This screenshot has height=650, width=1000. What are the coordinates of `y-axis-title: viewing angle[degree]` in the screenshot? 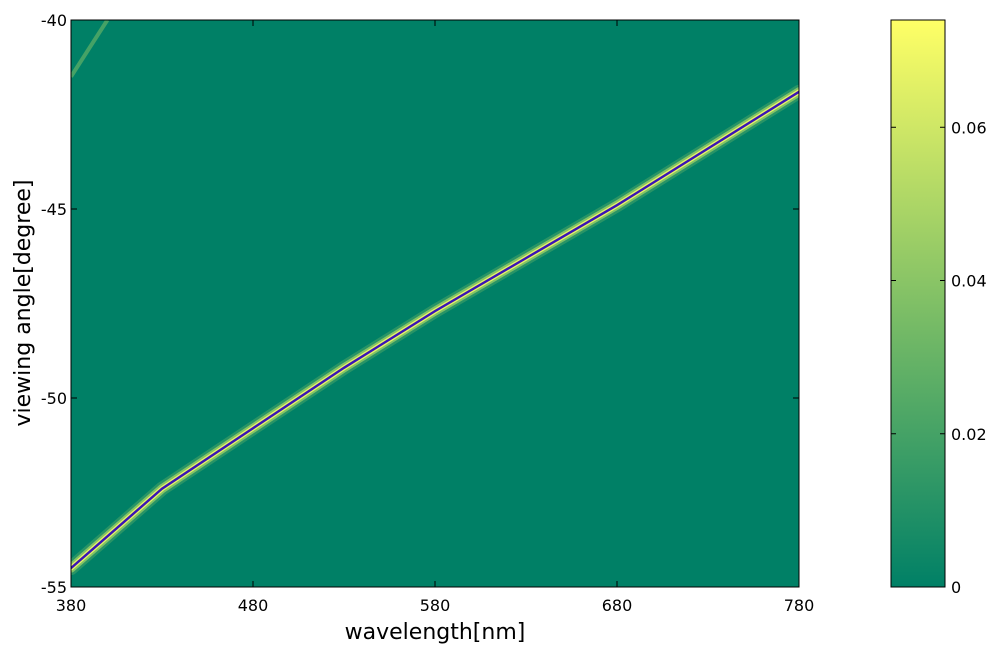 It's located at (23, 303).